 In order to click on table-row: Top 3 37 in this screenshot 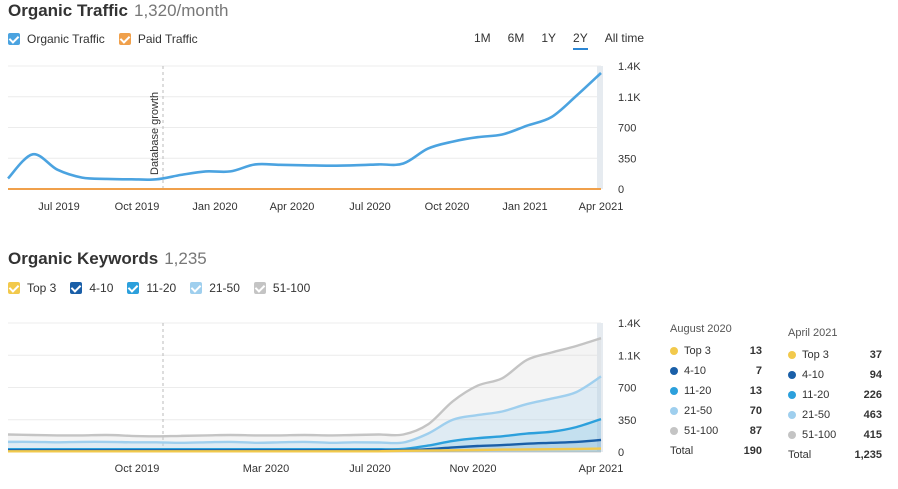, I will do `click(835, 355)`.